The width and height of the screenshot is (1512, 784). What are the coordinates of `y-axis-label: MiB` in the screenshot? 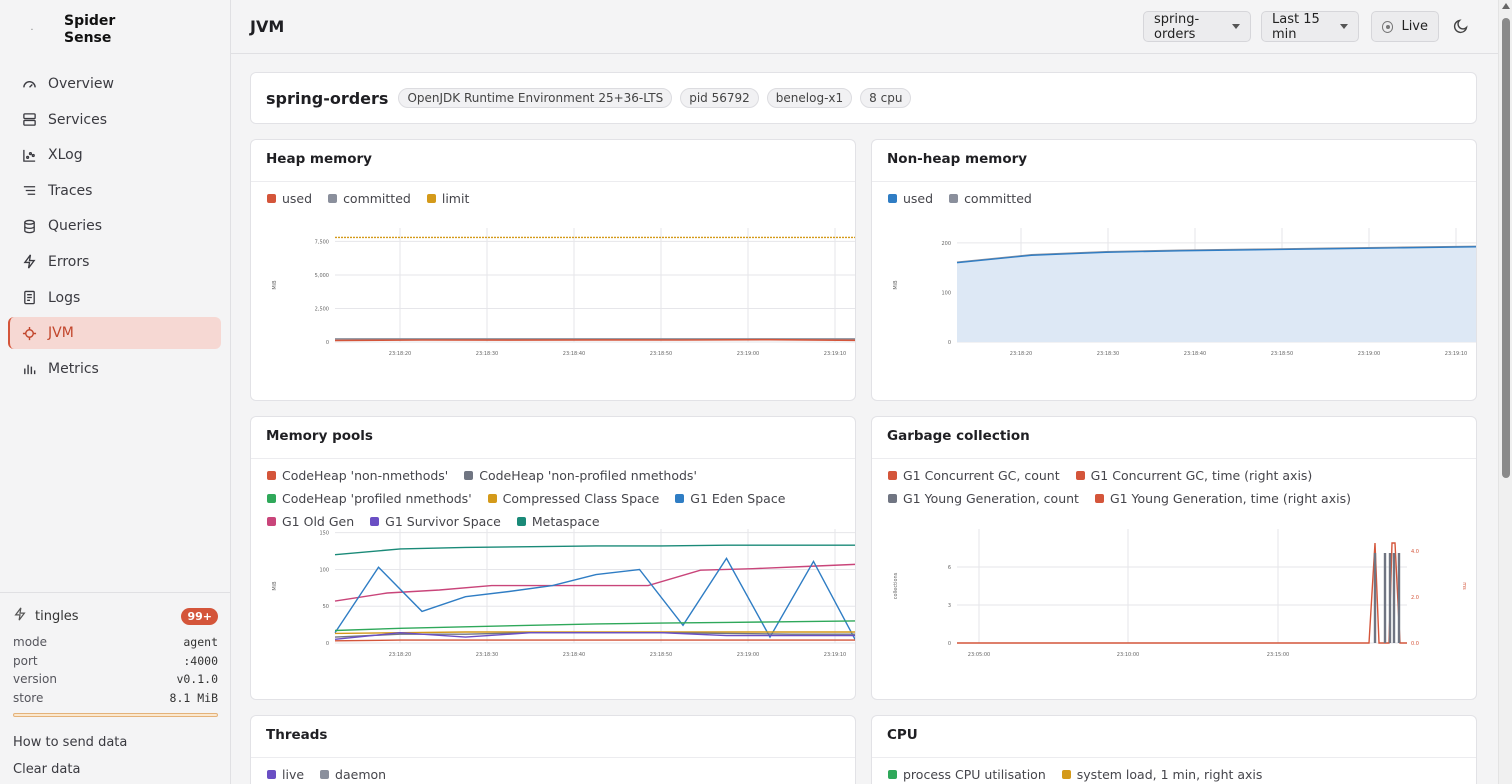 It's located at (896, 285).